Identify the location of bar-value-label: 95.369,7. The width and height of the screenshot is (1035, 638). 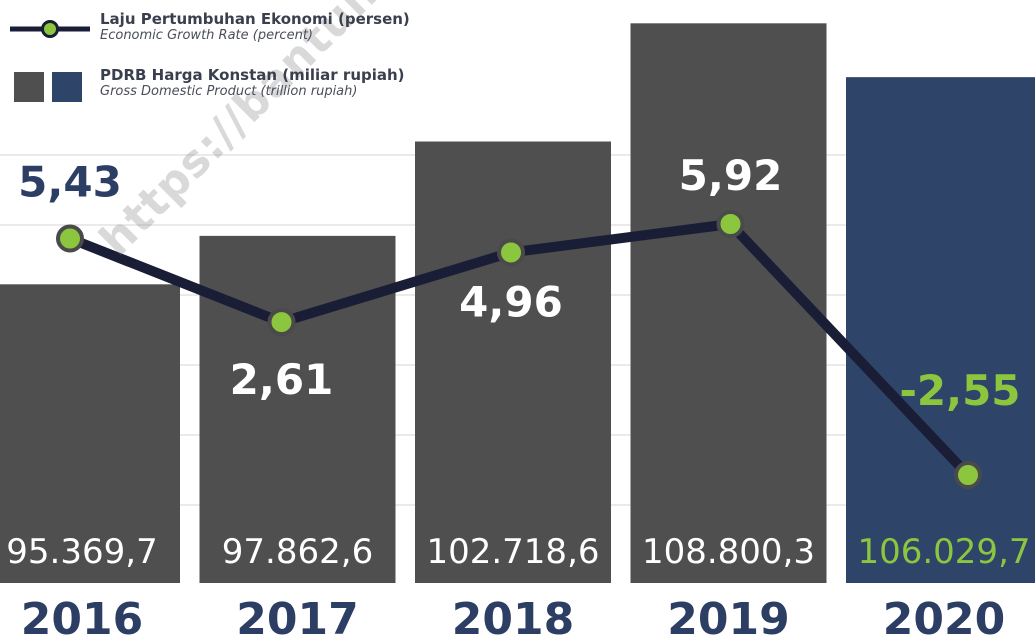
(81, 552).